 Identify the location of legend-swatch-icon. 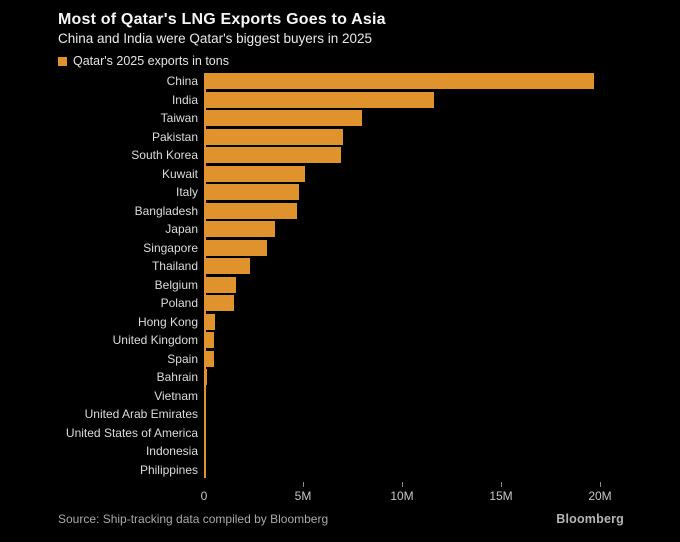
(62, 61).